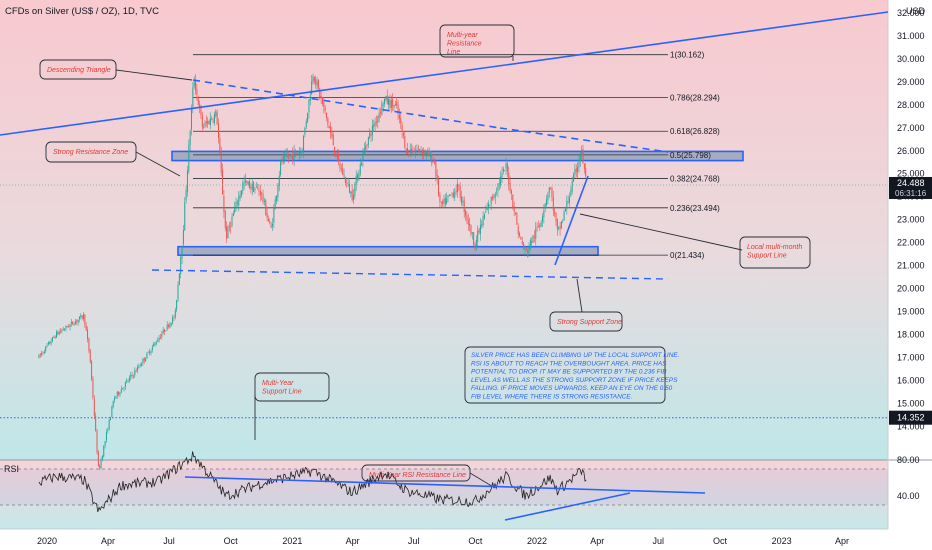  I want to click on callout-strong-resistance: Strong Resistance Zone, so click(113, 159).